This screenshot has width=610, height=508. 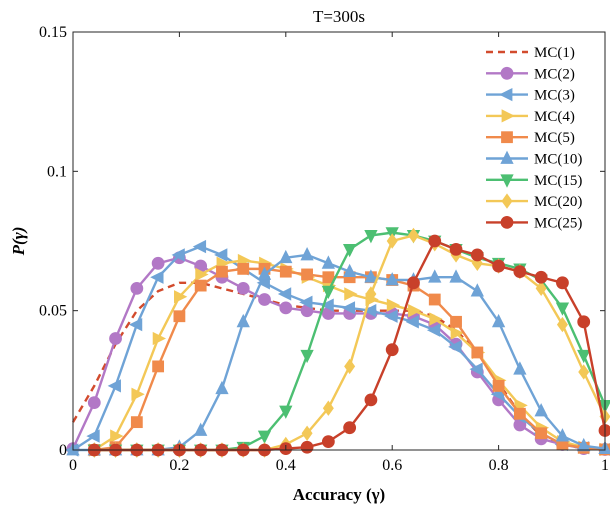 I want to click on legend-item: MC(25), so click(x=534, y=223).